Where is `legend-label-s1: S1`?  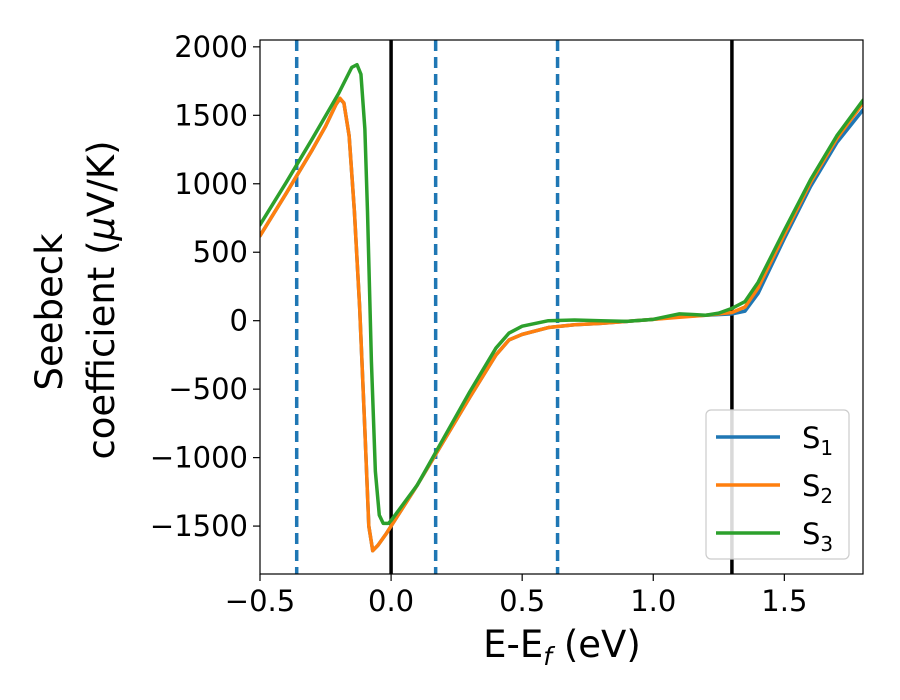
legend-label-s1: S1 is located at coordinates (817, 440).